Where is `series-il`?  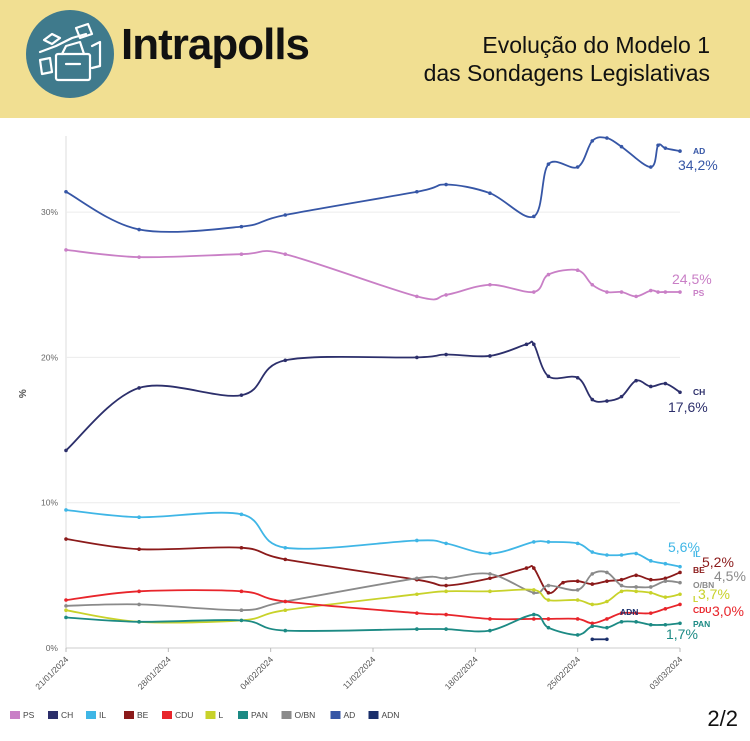
series-il is located at coordinates (373, 538).